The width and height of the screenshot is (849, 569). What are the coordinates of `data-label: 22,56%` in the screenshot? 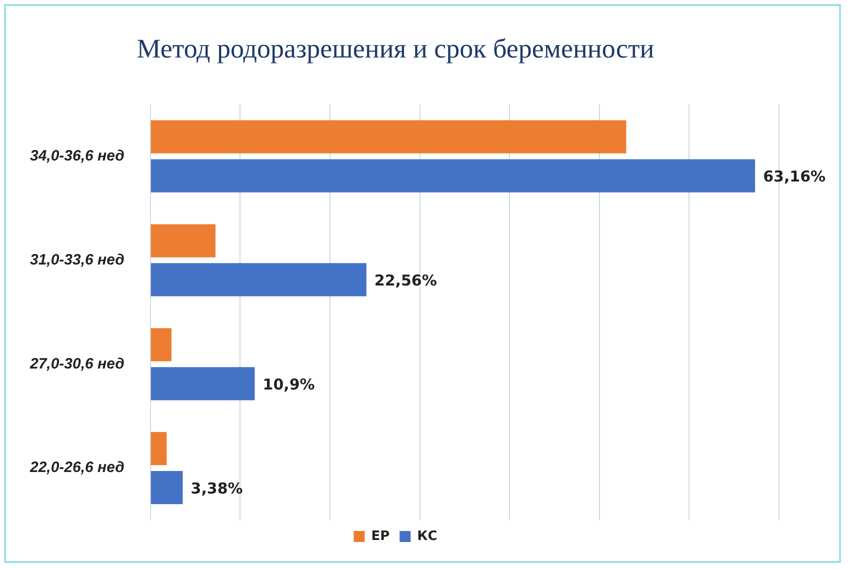 It's located at (405, 281).